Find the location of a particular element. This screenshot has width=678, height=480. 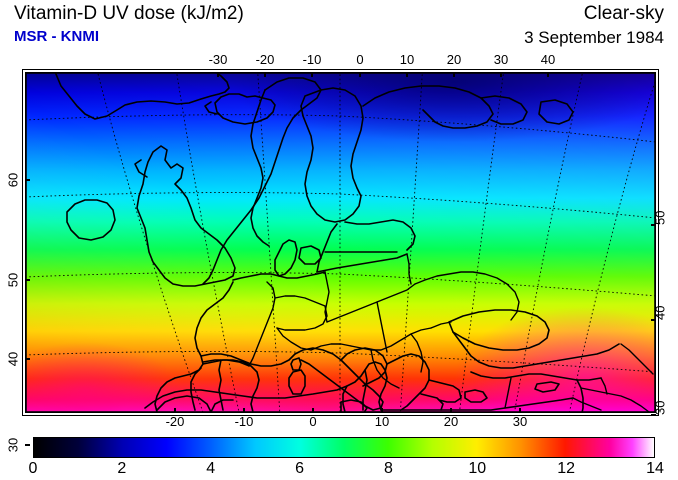

axis-label-right: 30 is located at coordinates (660, 407).